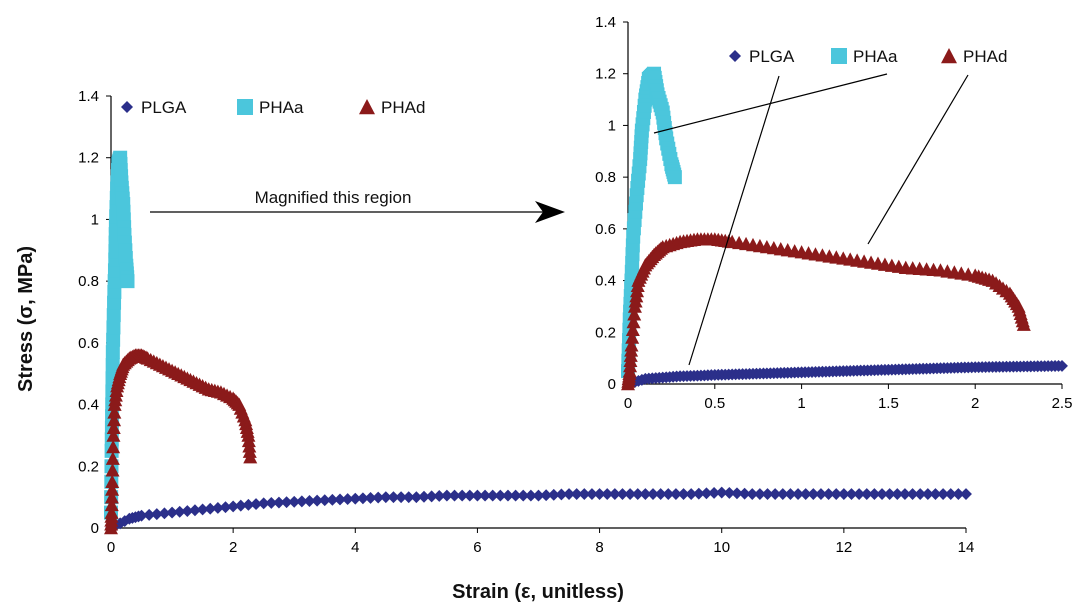  What do you see at coordinates (801, 403) in the screenshot?
I see `inset-x-tick-label: 1` at bounding box center [801, 403].